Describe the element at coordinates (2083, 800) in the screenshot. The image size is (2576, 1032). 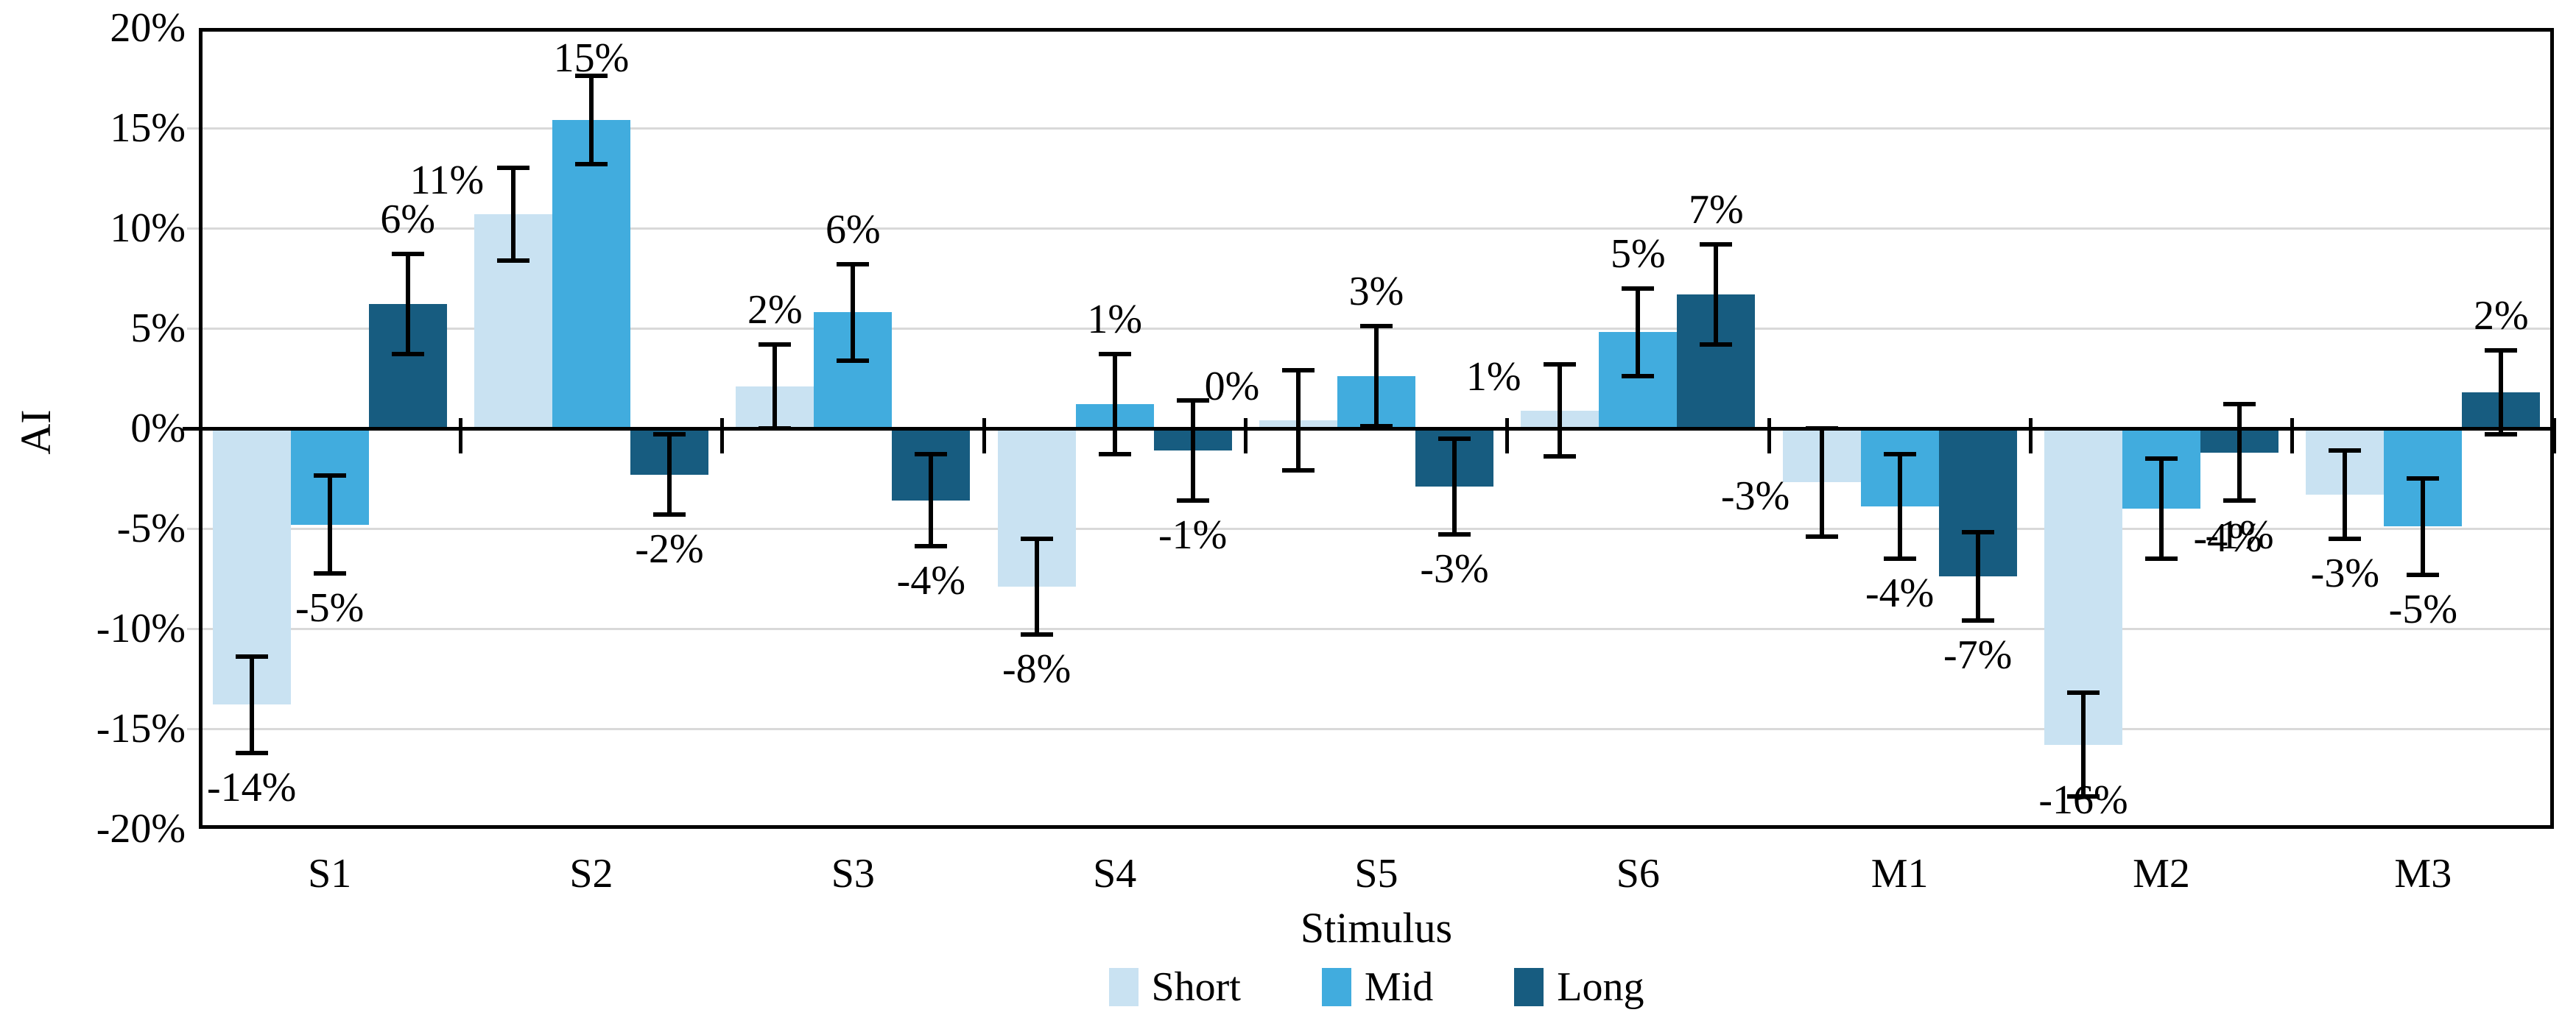
I see `bar-label: -16%` at that location.